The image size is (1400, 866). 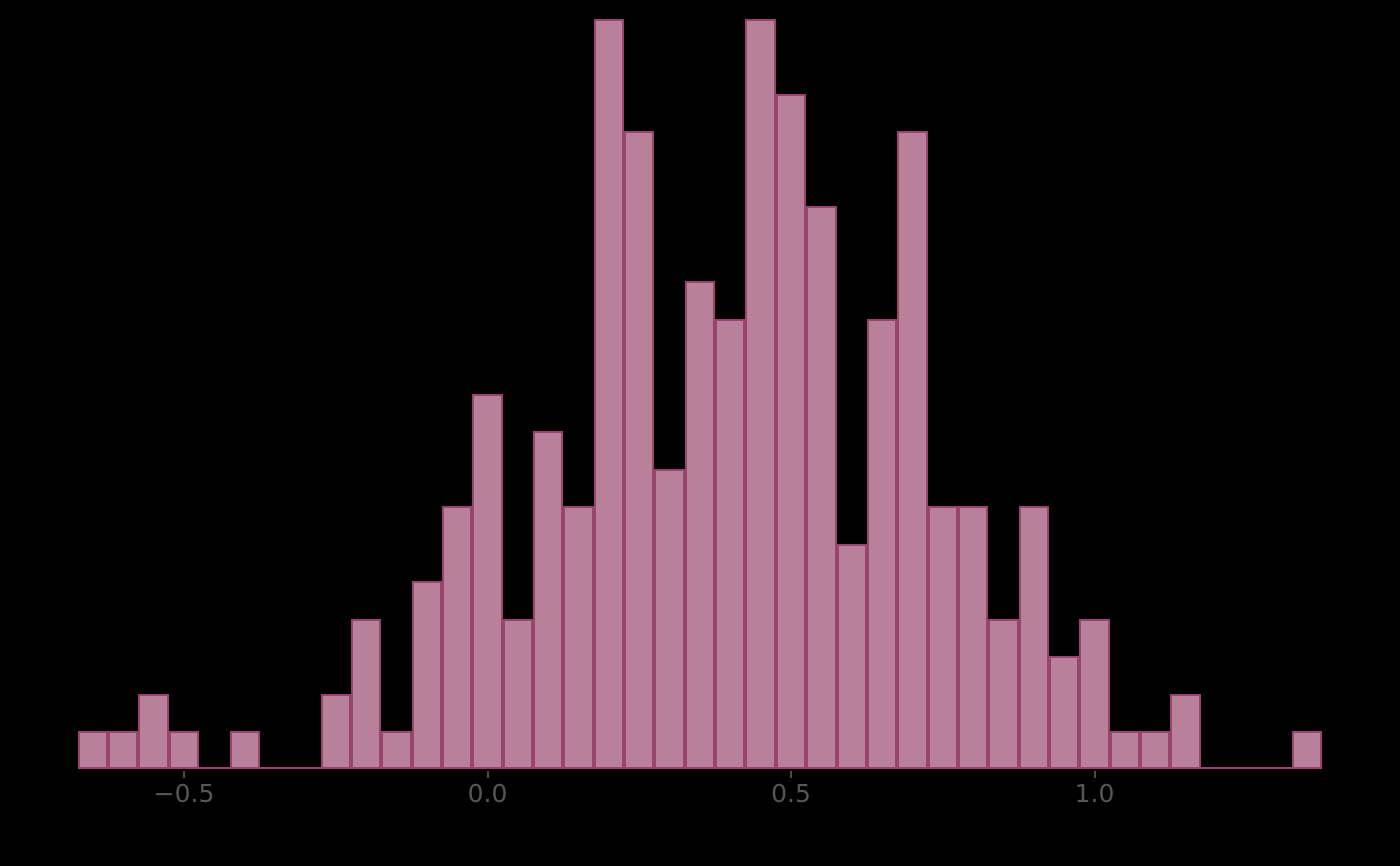 I want to click on x-tick-label: 0.0, so click(x=487, y=793).